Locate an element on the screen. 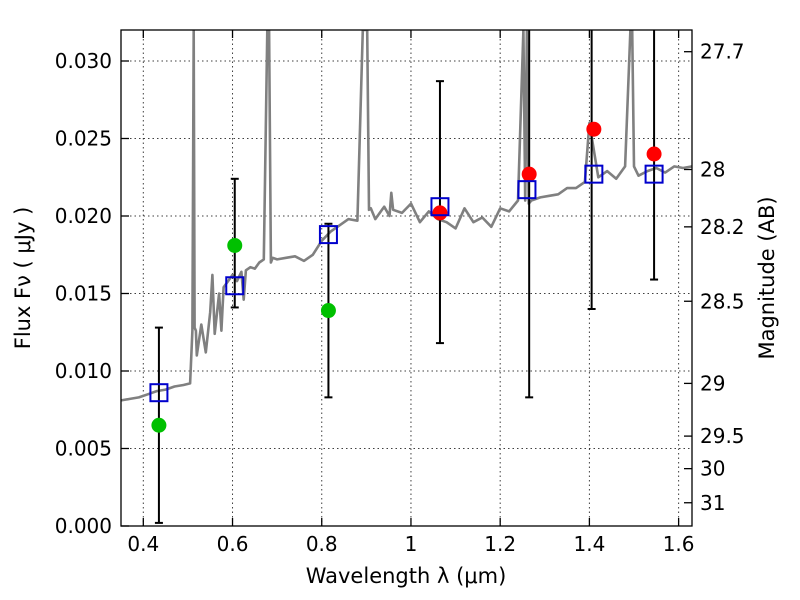 This screenshot has height=600, width=800. x-tick-label: 1 is located at coordinates (411, 544).